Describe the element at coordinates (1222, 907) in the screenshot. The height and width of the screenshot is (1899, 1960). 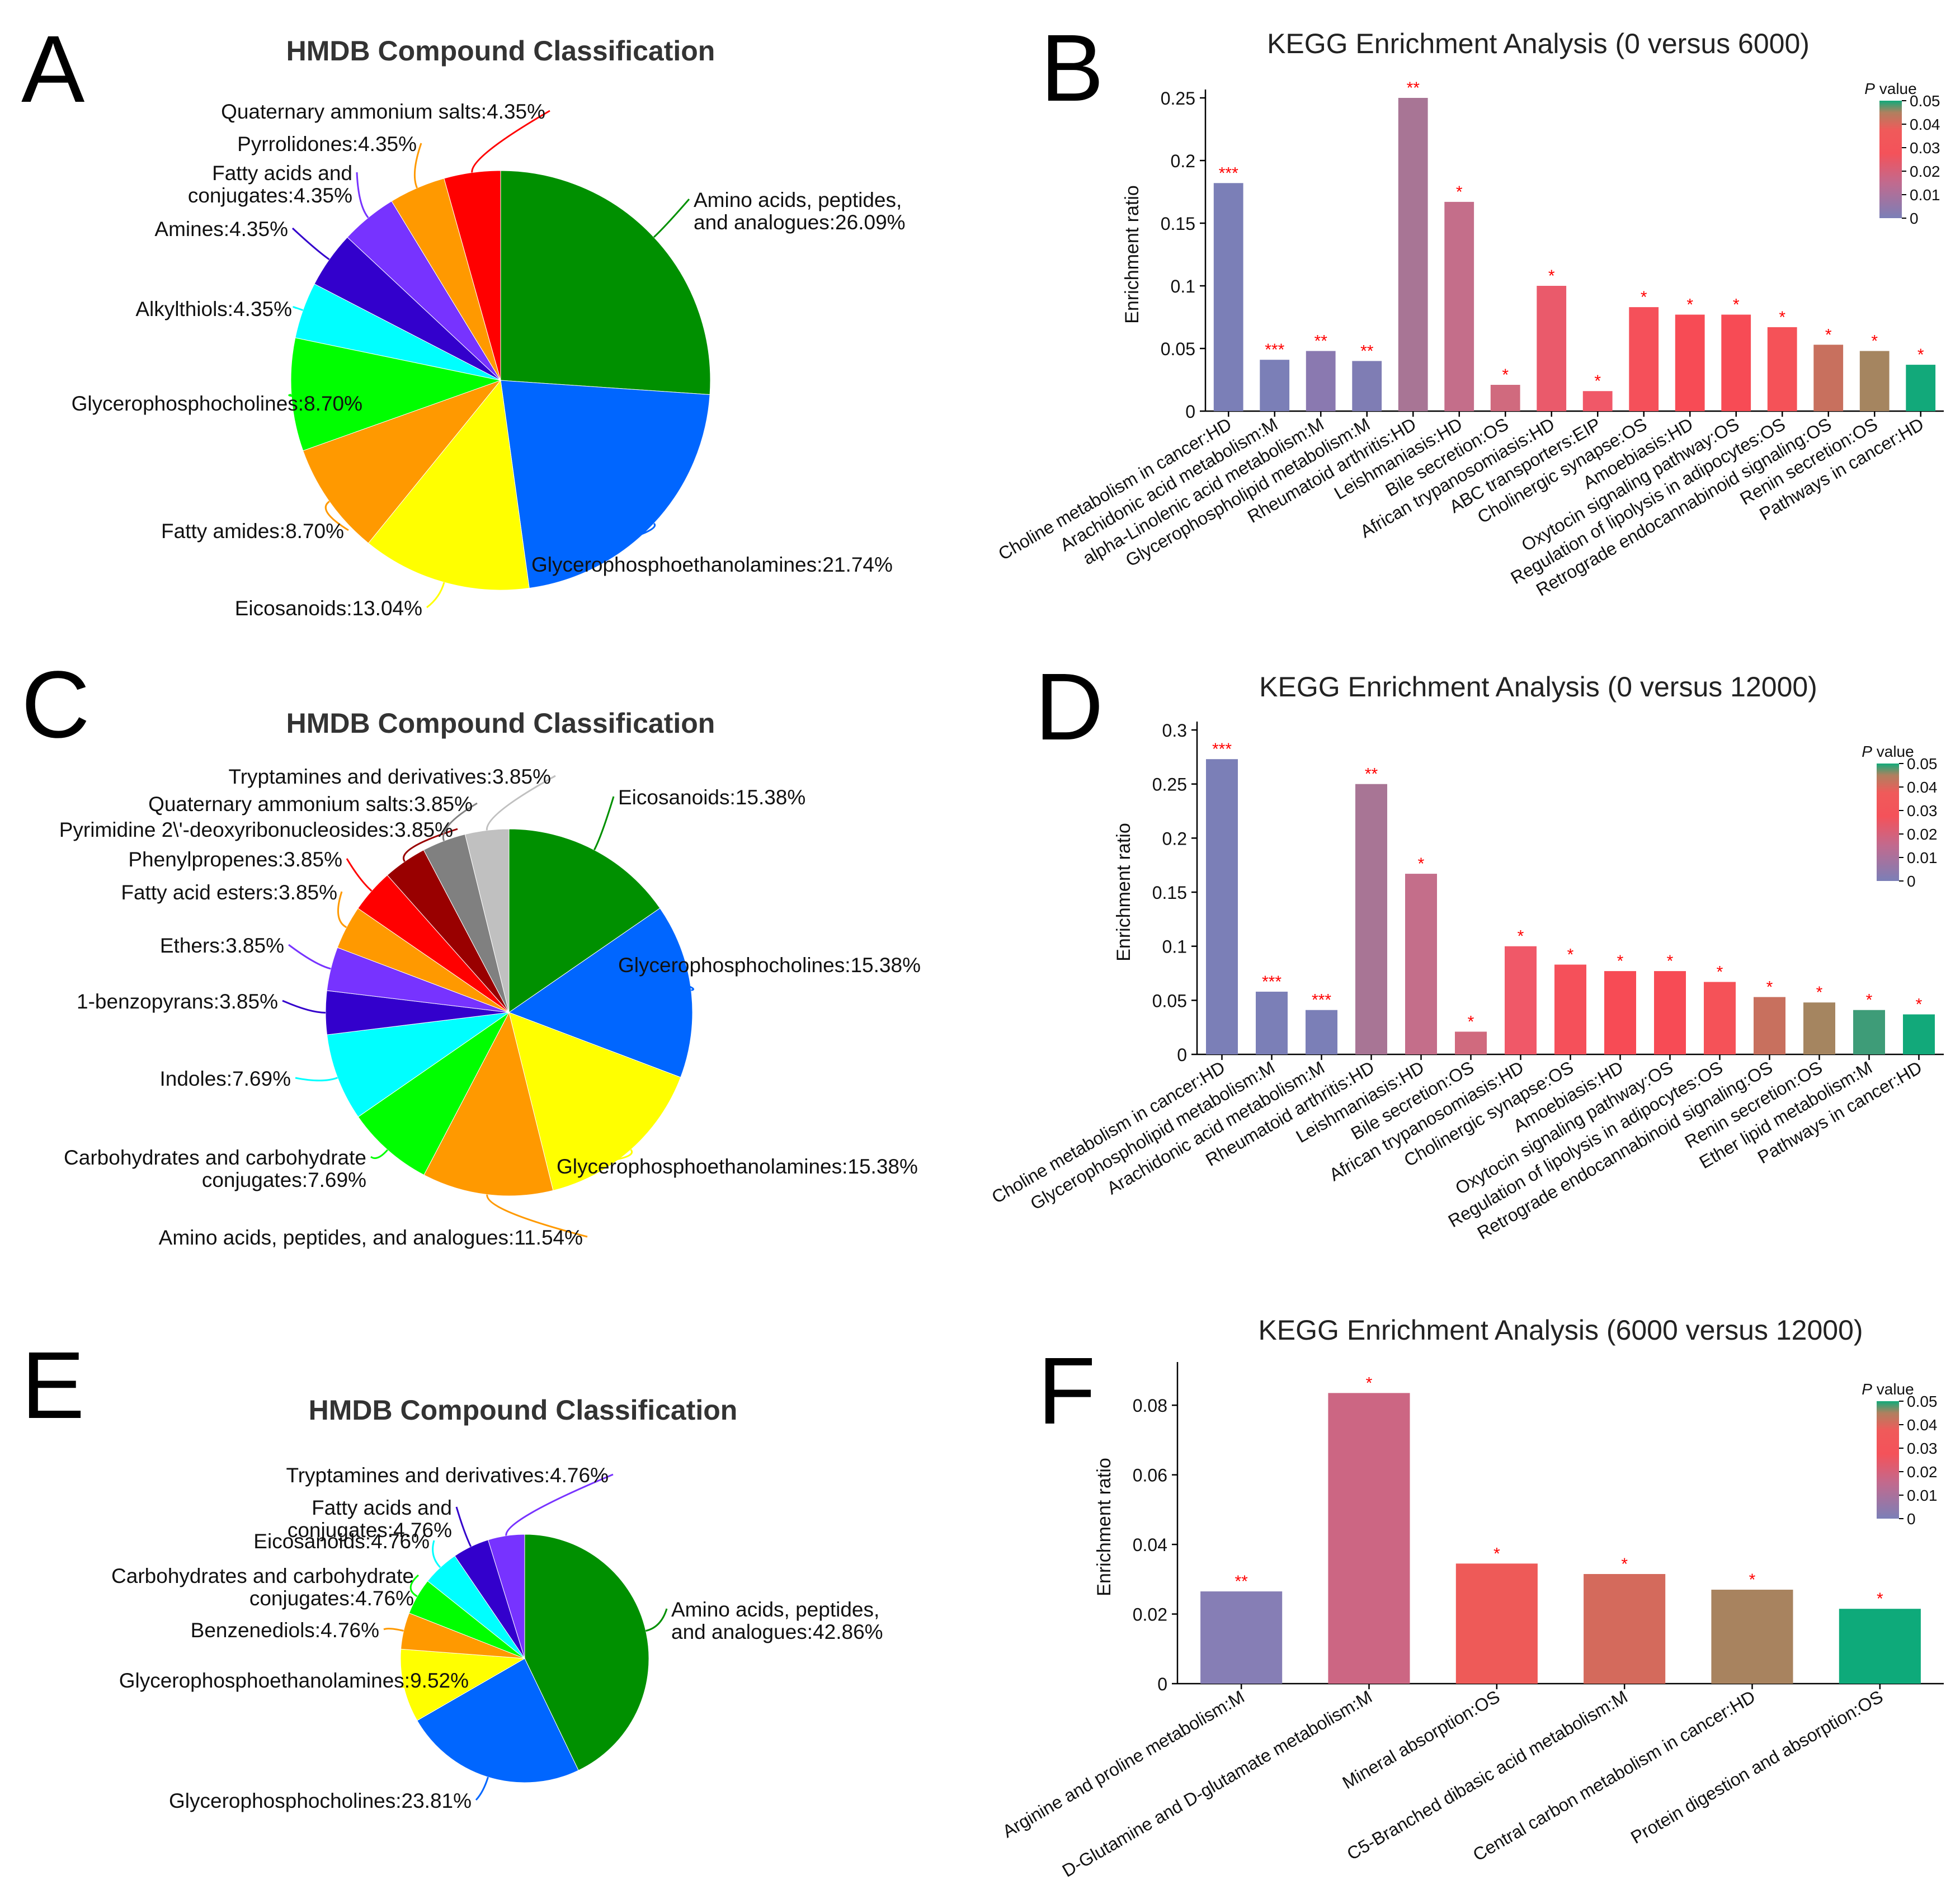
I see `bar-choline-metabolism-in-cancer-hd` at that location.